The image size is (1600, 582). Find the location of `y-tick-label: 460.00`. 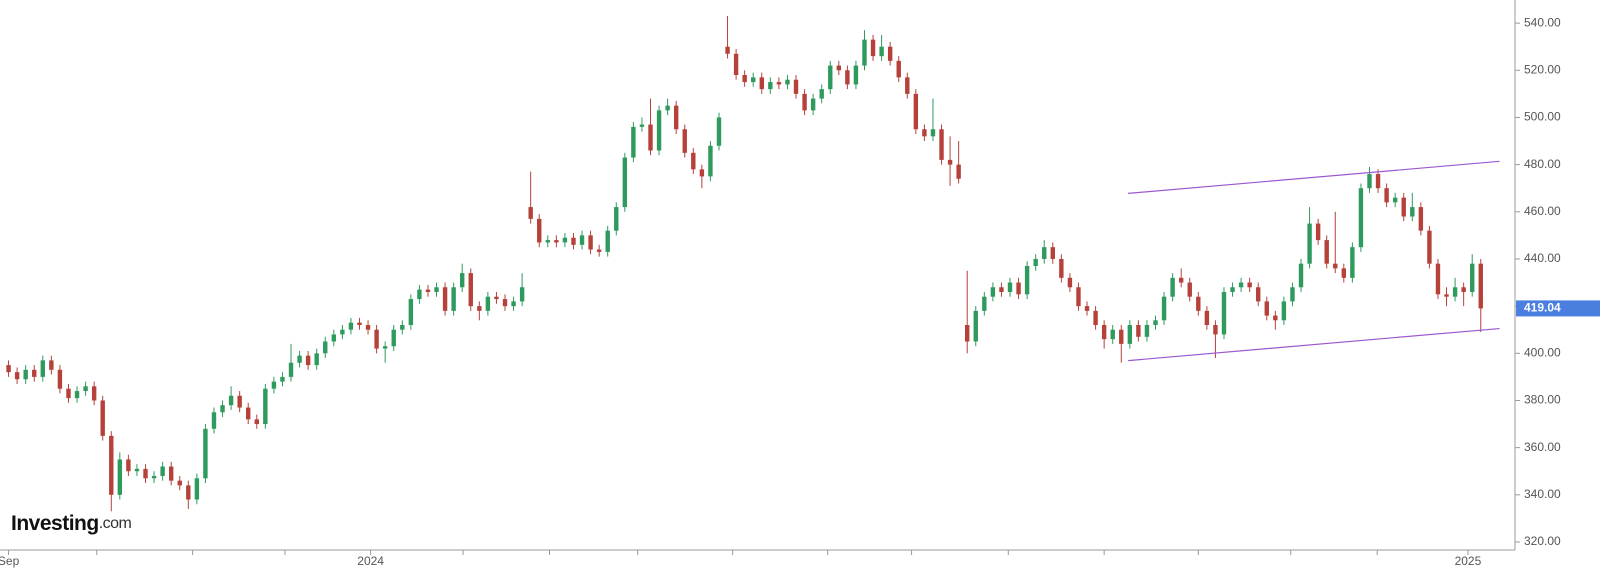

y-tick-label: 460.00 is located at coordinates (1542, 211).